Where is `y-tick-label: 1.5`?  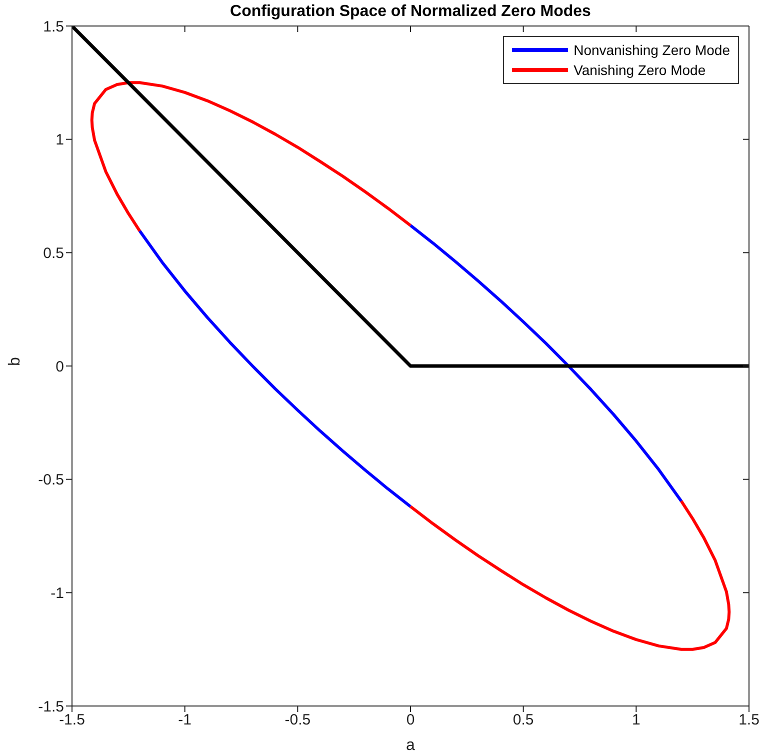 y-tick-label: 1.5 is located at coordinates (53, 27).